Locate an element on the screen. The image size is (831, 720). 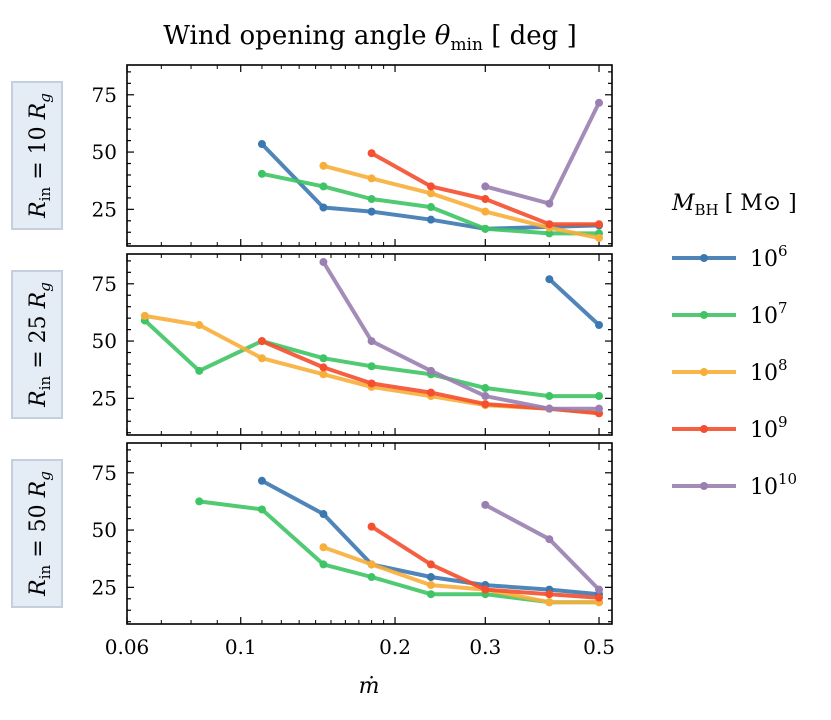
legend-title: MBH [ M⊙ ] is located at coordinates (734, 205).